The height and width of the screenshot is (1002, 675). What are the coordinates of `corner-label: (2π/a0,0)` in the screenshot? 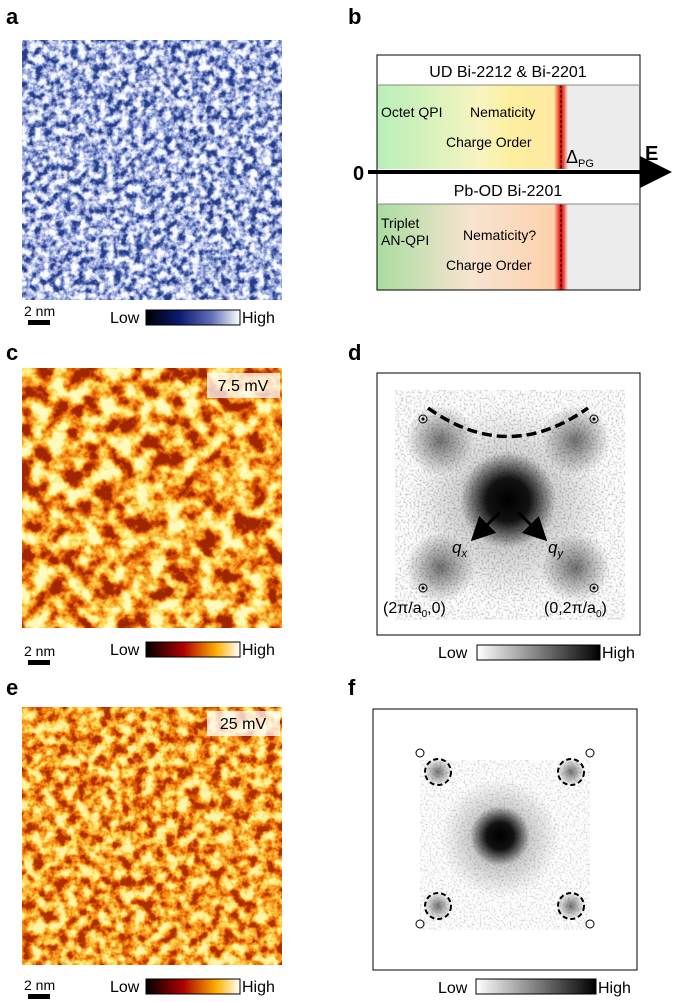 It's located at (414, 610).